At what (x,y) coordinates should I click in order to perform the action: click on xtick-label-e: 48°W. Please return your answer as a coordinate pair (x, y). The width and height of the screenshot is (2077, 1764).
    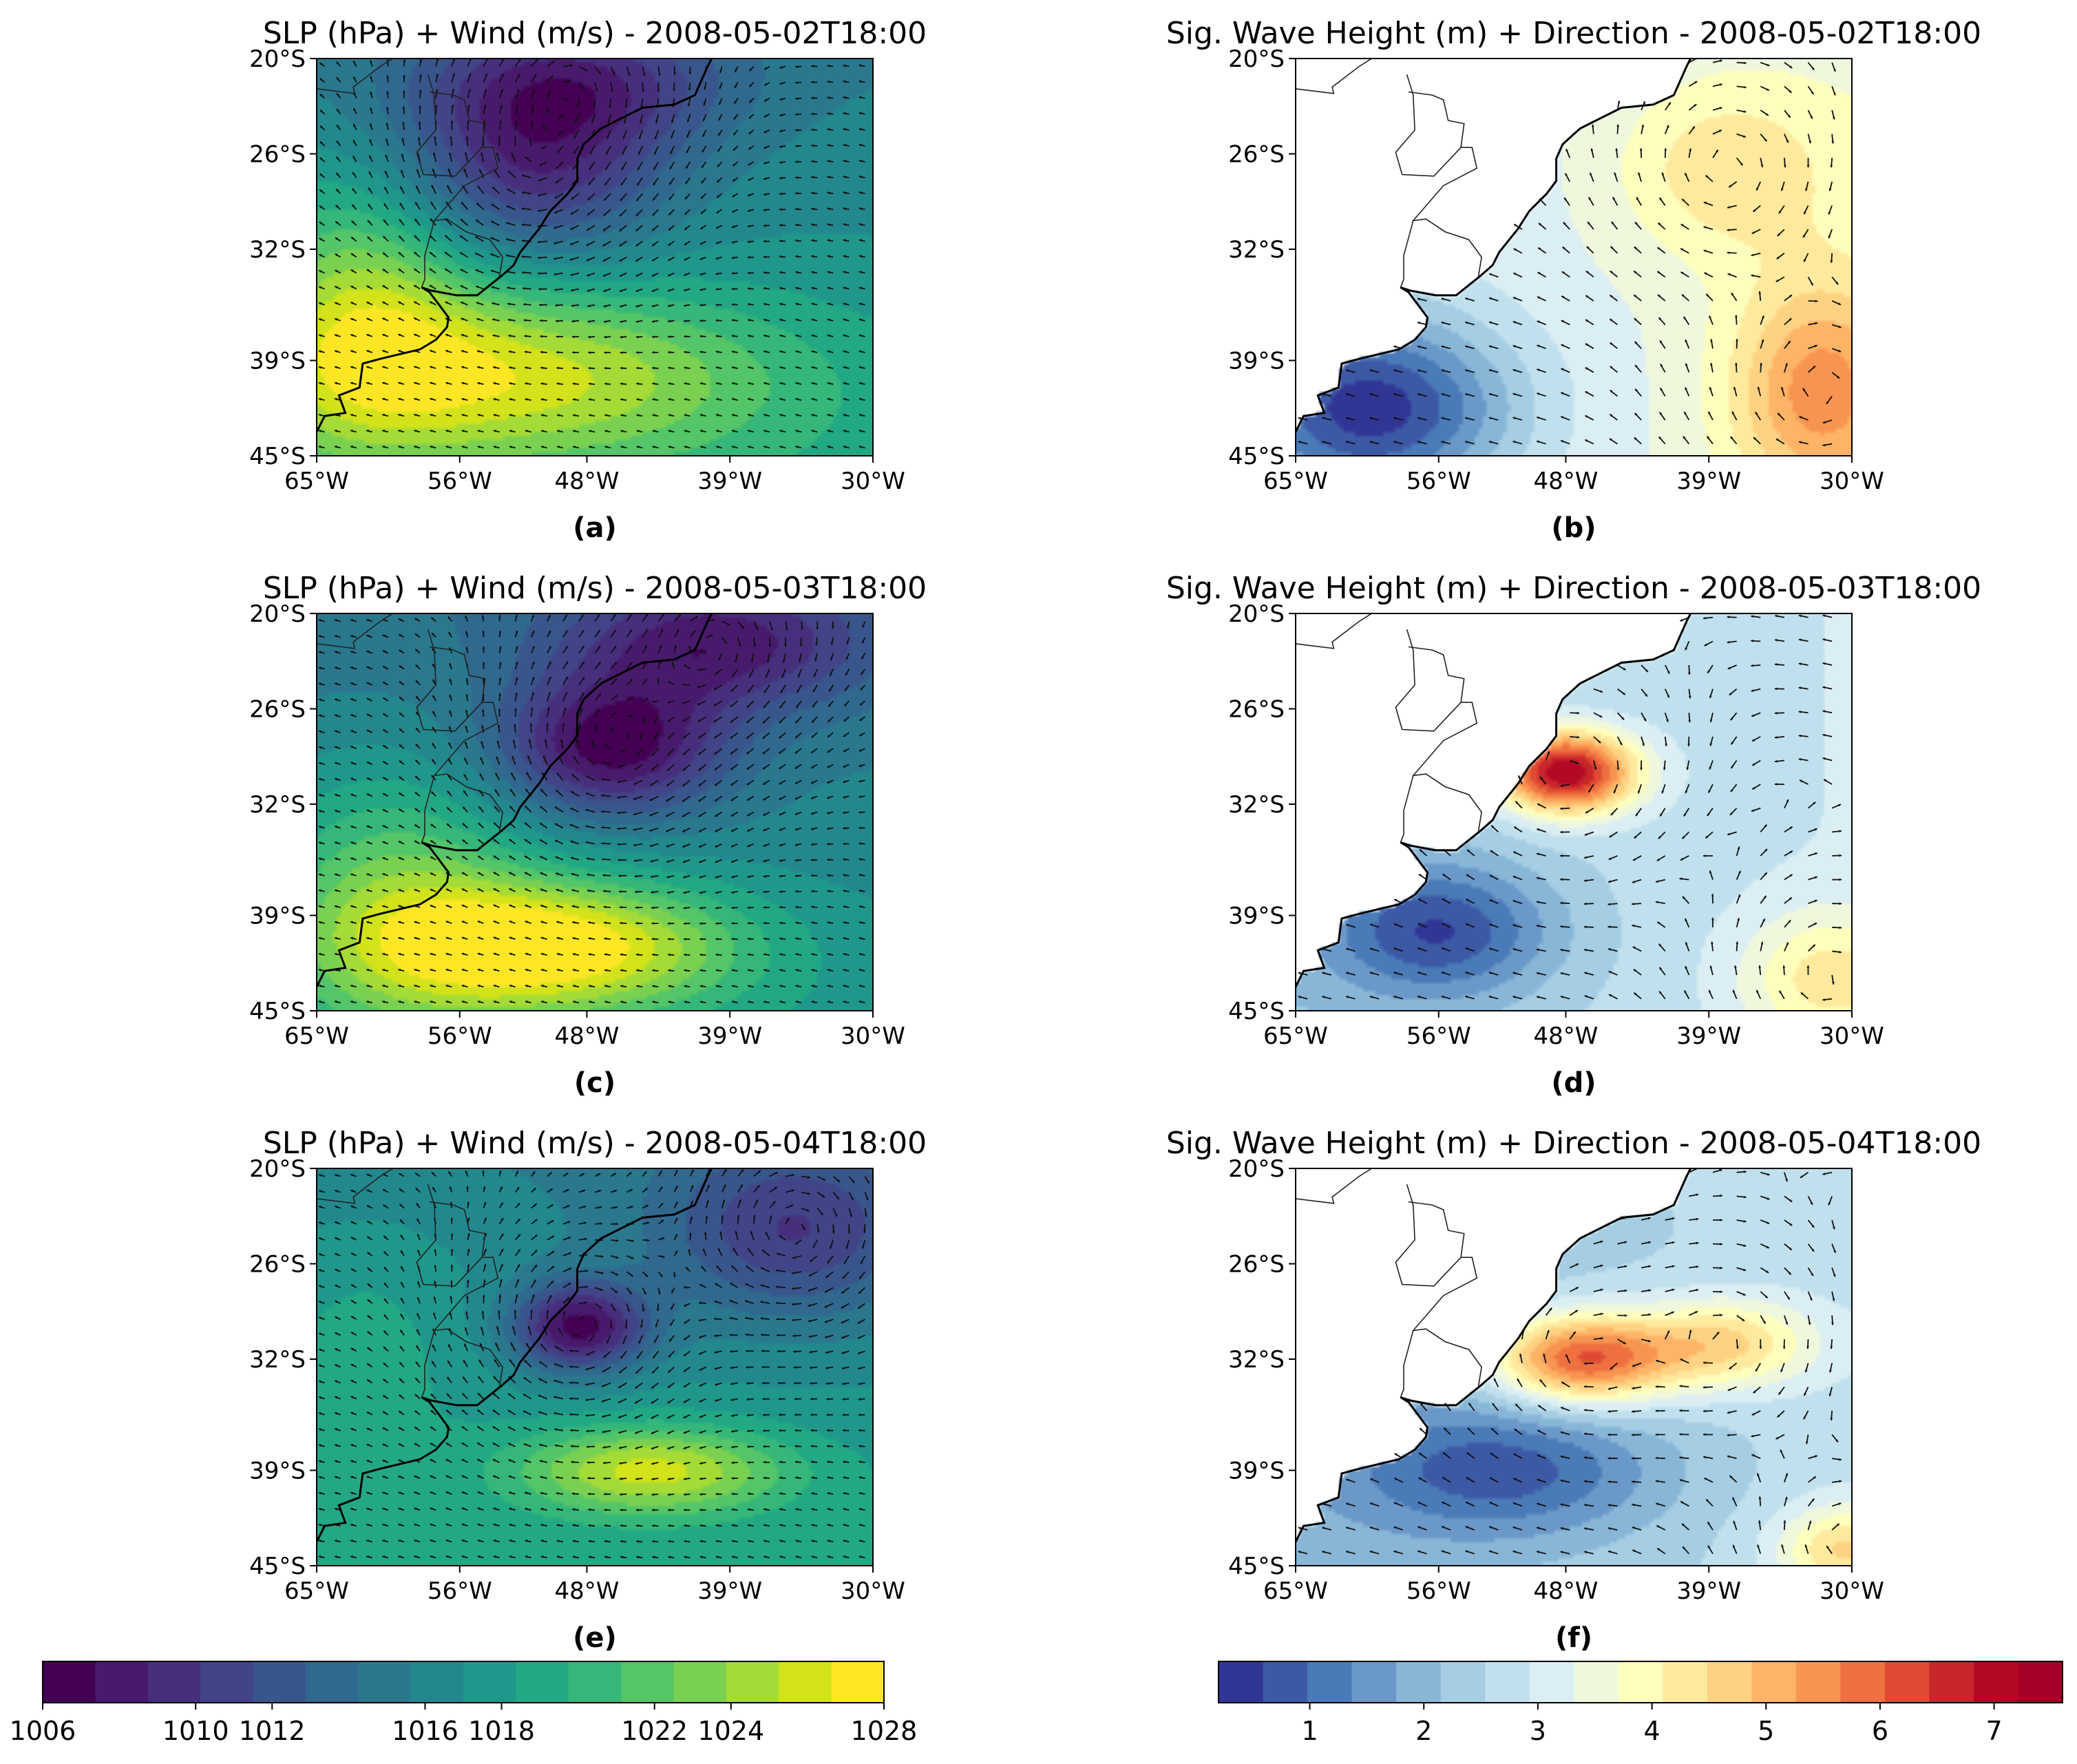
    Looking at the image, I should click on (587, 1591).